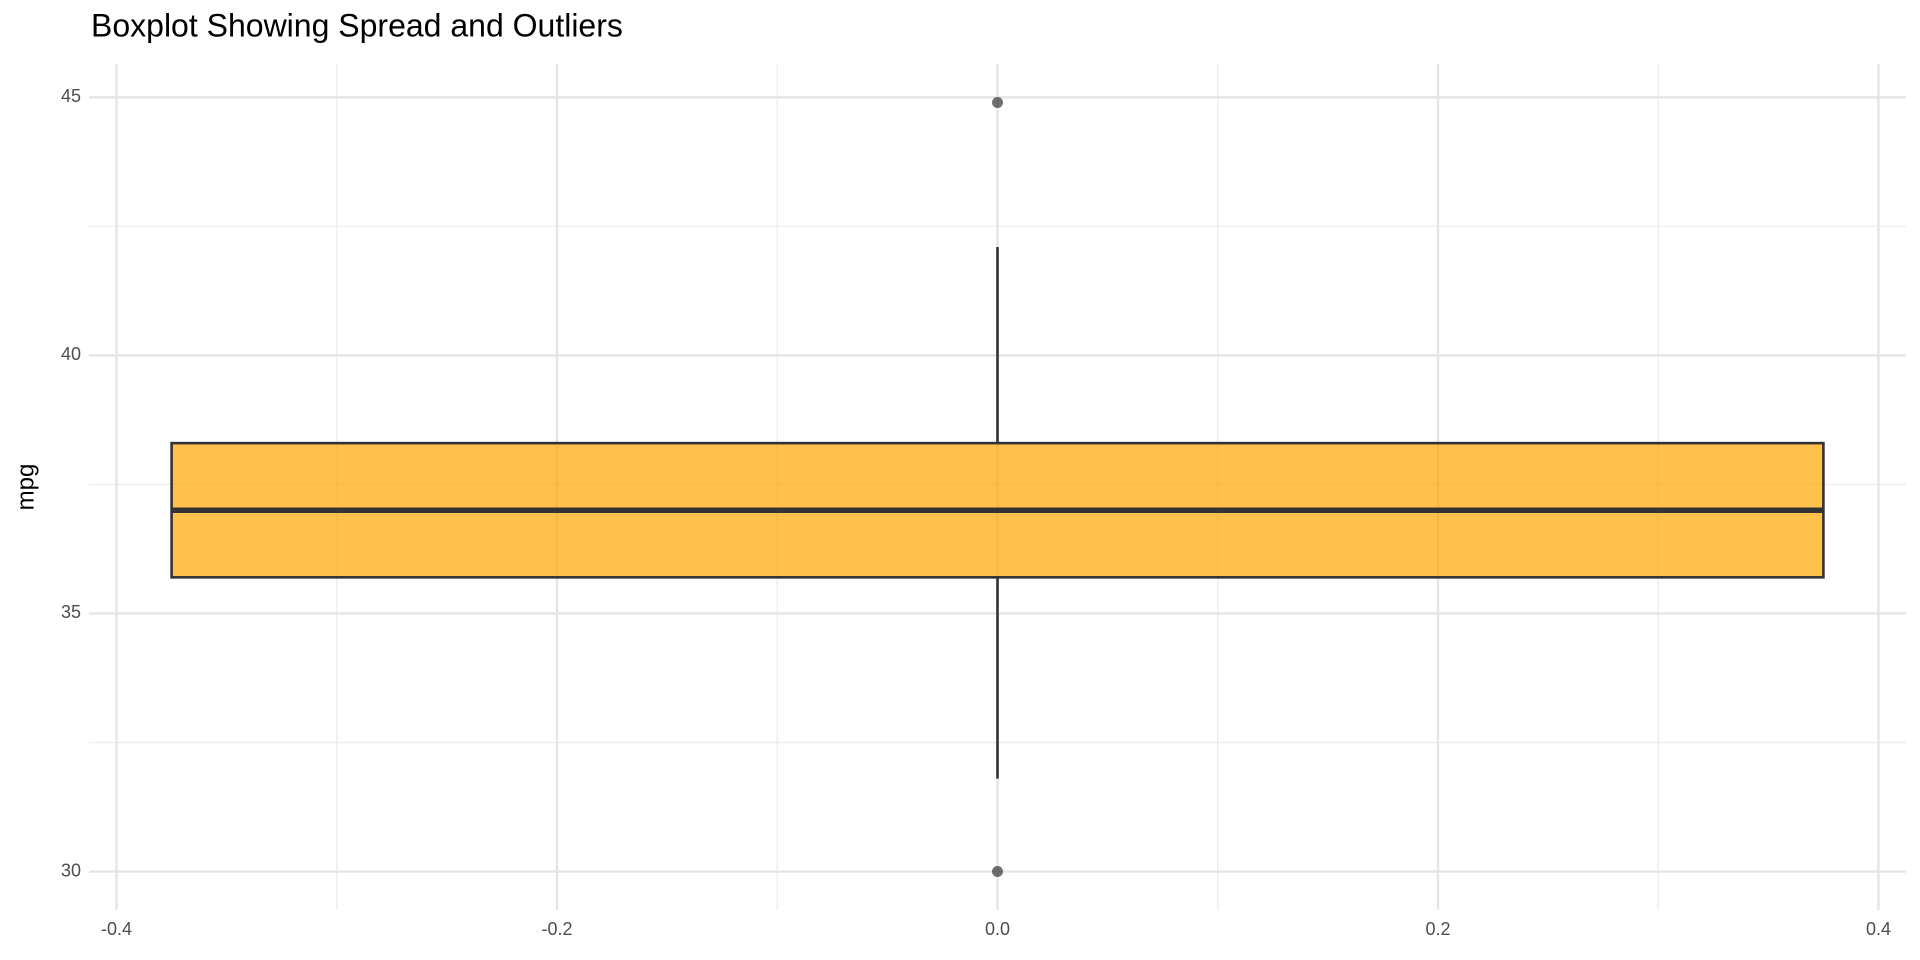  Describe the element at coordinates (997, 929) in the screenshot. I see `x-tick-label: 0.0` at that location.